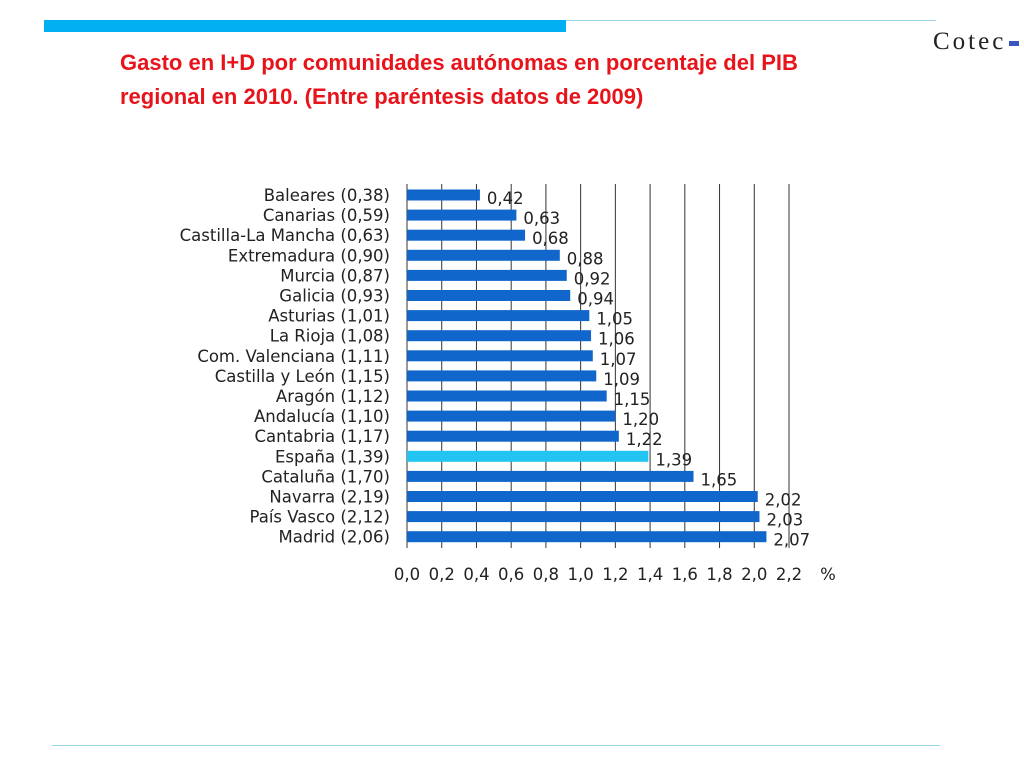 This screenshot has width=1024, height=768. What do you see at coordinates (327, 195) in the screenshot?
I see `category-label: Baleares (0,38)` at bounding box center [327, 195].